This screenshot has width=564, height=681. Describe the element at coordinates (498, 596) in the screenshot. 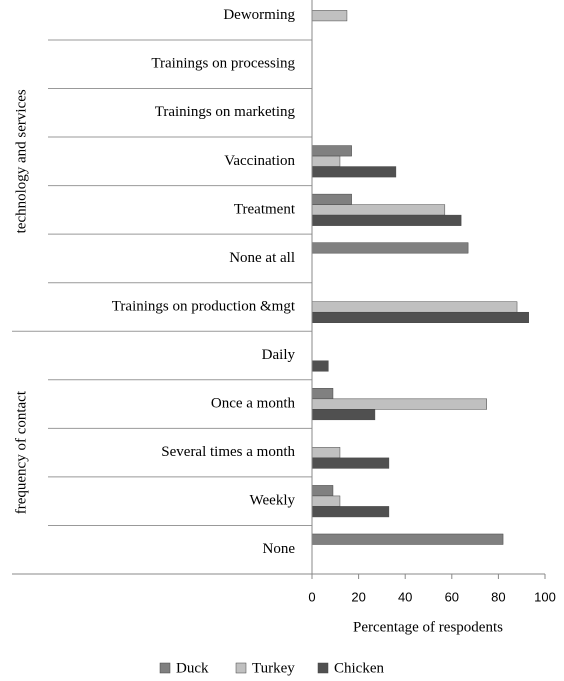

I see `x-tick-label: 80` at that location.